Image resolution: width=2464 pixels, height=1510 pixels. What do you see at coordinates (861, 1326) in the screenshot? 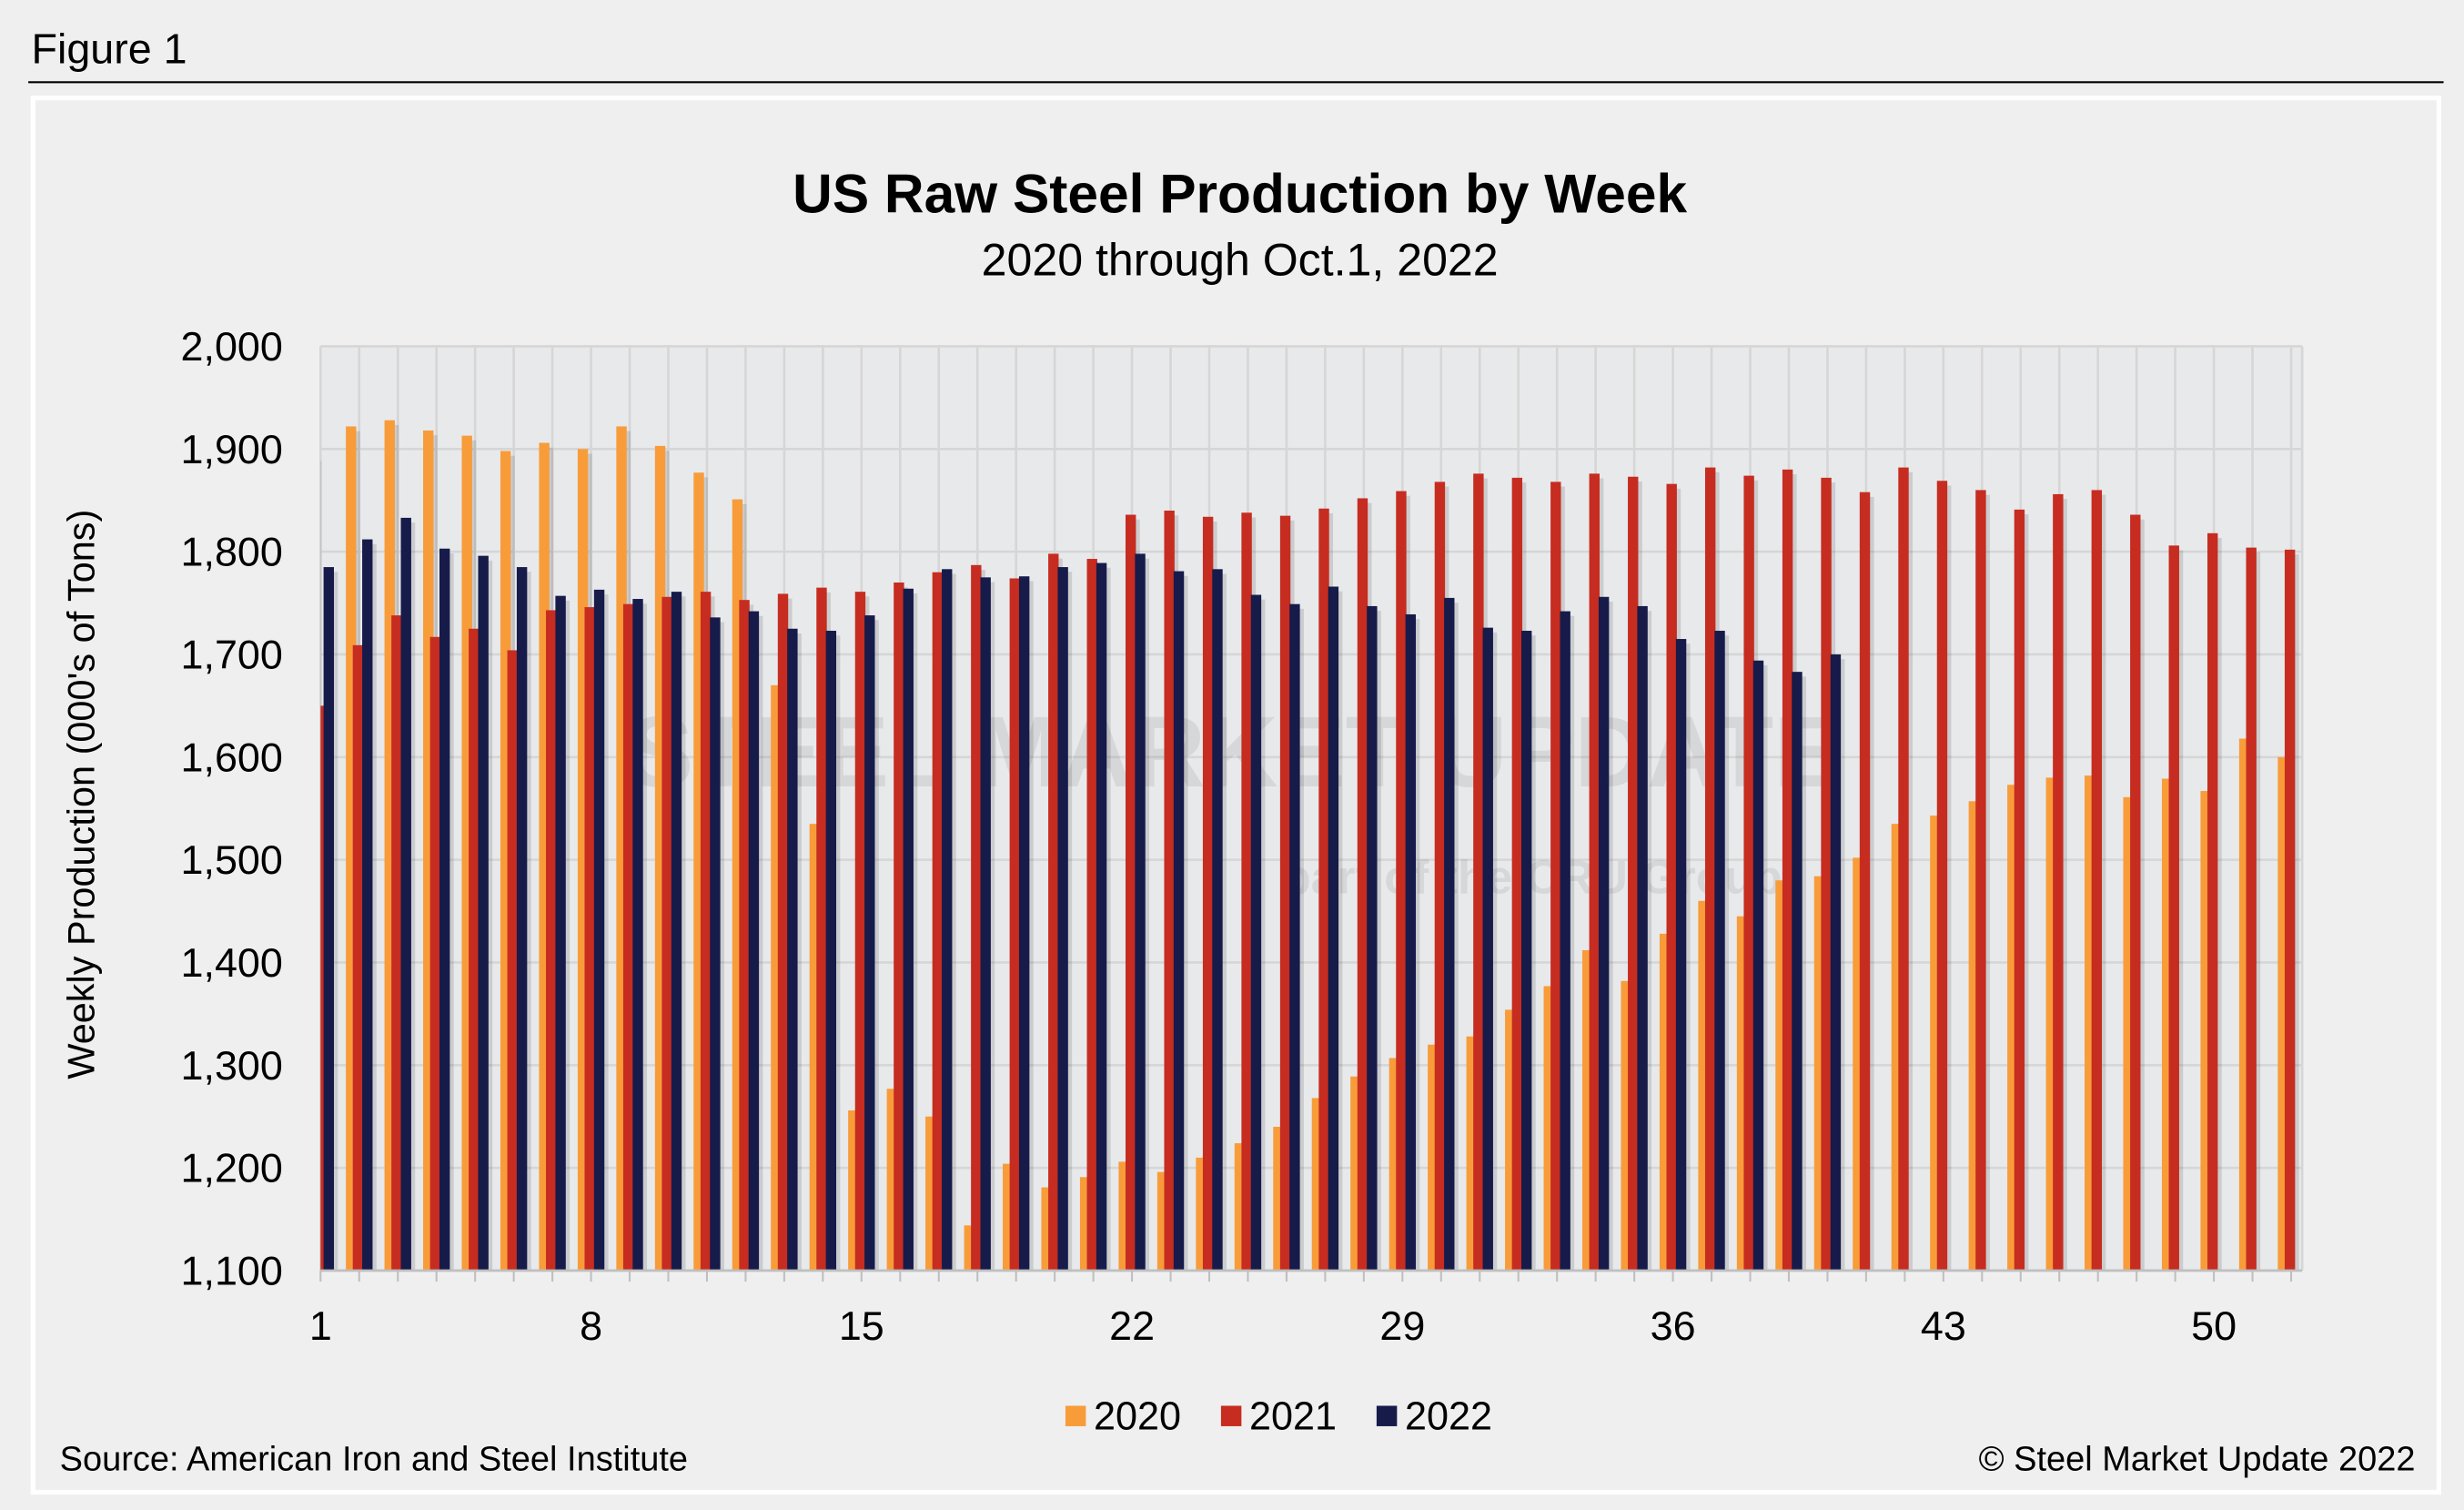
I see `x-tick-label: 15` at bounding box center [861, 1326].